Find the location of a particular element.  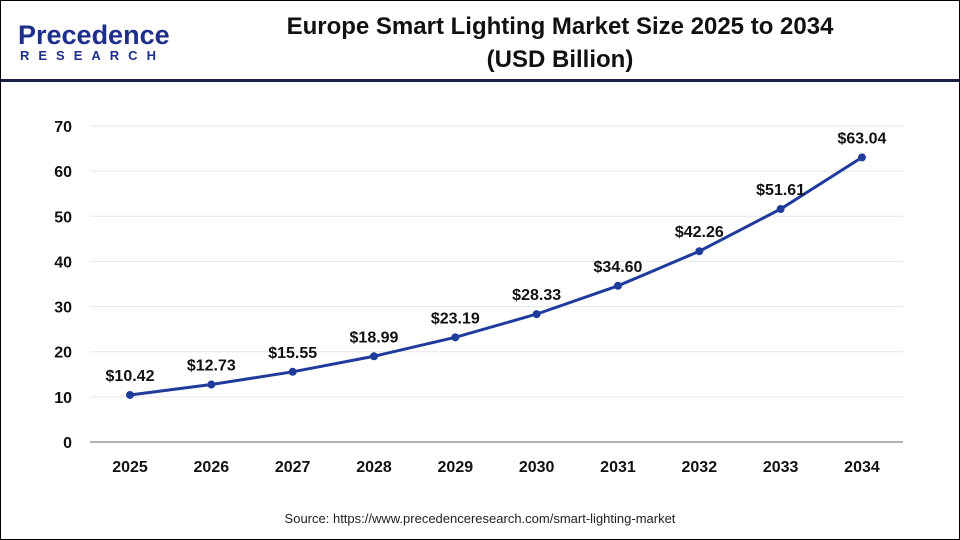

y-tick-label: 60 is located at coordinates (63, 172).